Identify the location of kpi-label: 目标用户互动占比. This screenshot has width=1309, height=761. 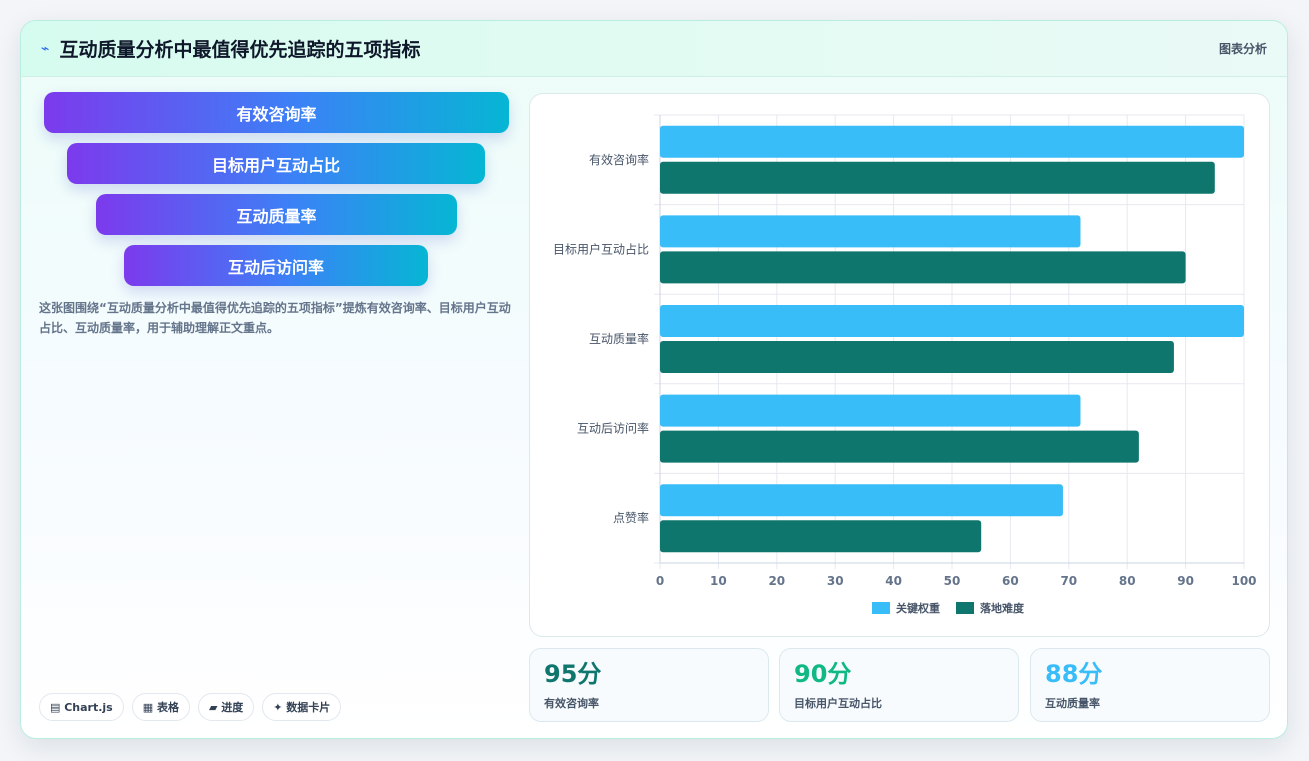
(838, 703).